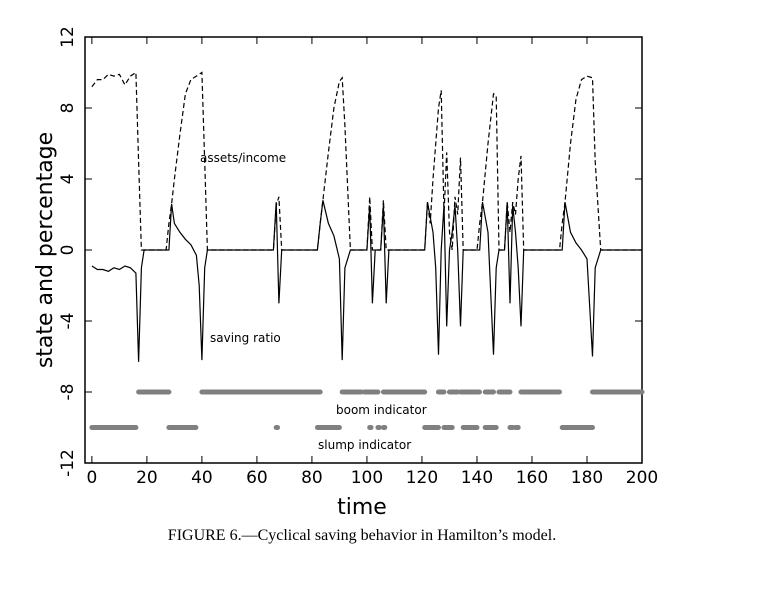  I want to click on y-tick-label: 0, so click(68, 250).